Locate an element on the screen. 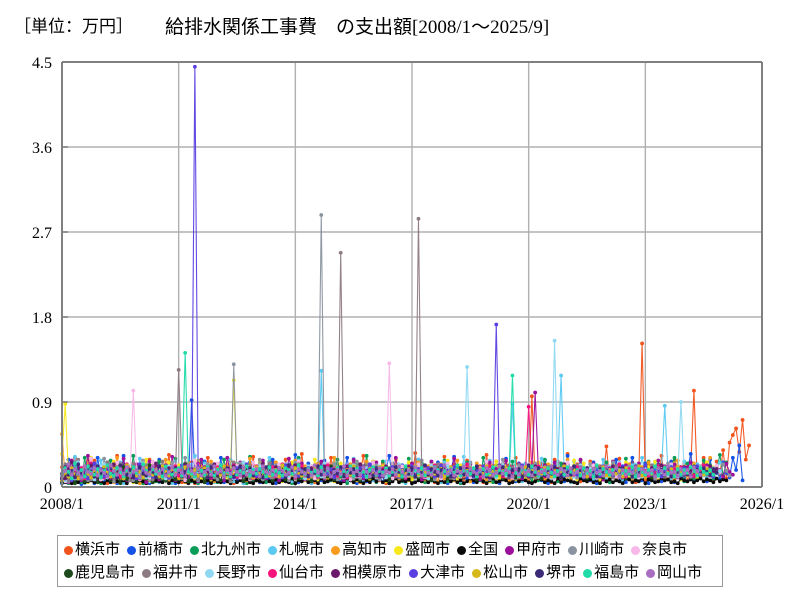 The width and height of the screenshot is (800, 600). svg-text: 2017/1 is located at coordinates (412, 504).